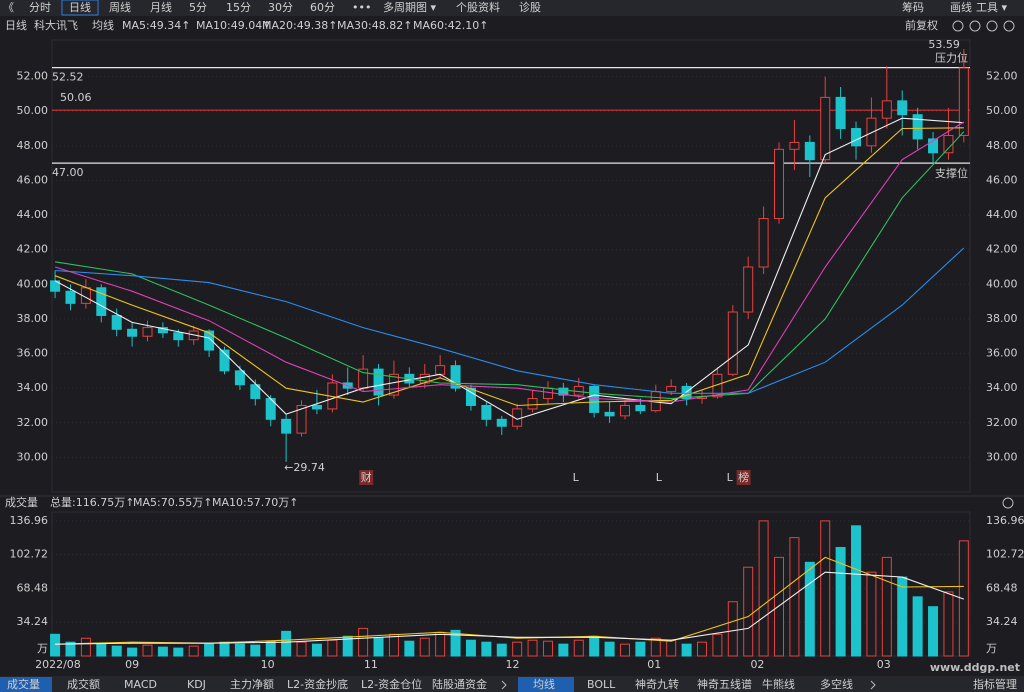 The height and width of the screenshot is (692, 1024). I want to click on toolbar-bg, so click(512, 8).